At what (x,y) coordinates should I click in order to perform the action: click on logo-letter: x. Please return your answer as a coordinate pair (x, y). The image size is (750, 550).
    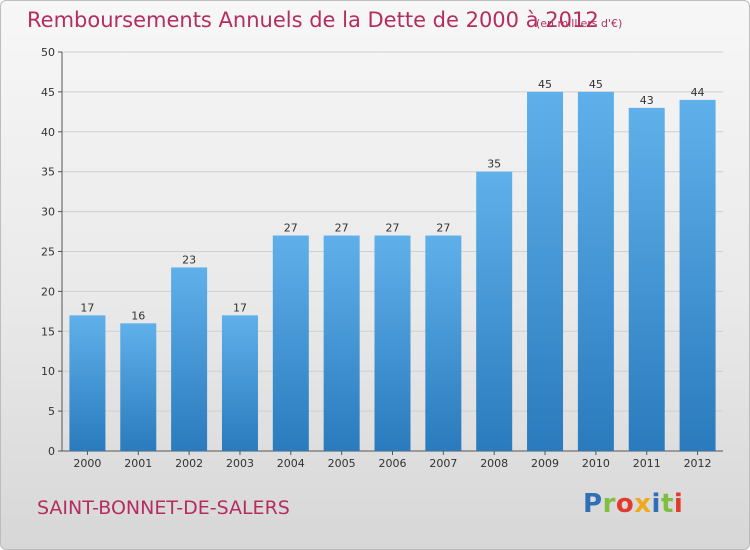
    Looking at the image, I should click on (643, 504).